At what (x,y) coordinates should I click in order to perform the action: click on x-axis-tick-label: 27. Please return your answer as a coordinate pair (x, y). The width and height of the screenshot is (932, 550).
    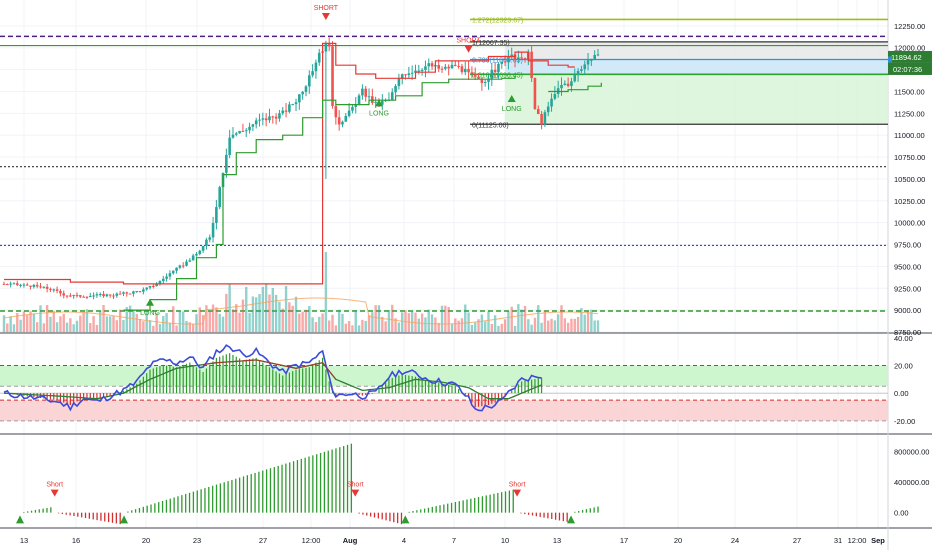
    Looking at the image, I should click on (263, 540).